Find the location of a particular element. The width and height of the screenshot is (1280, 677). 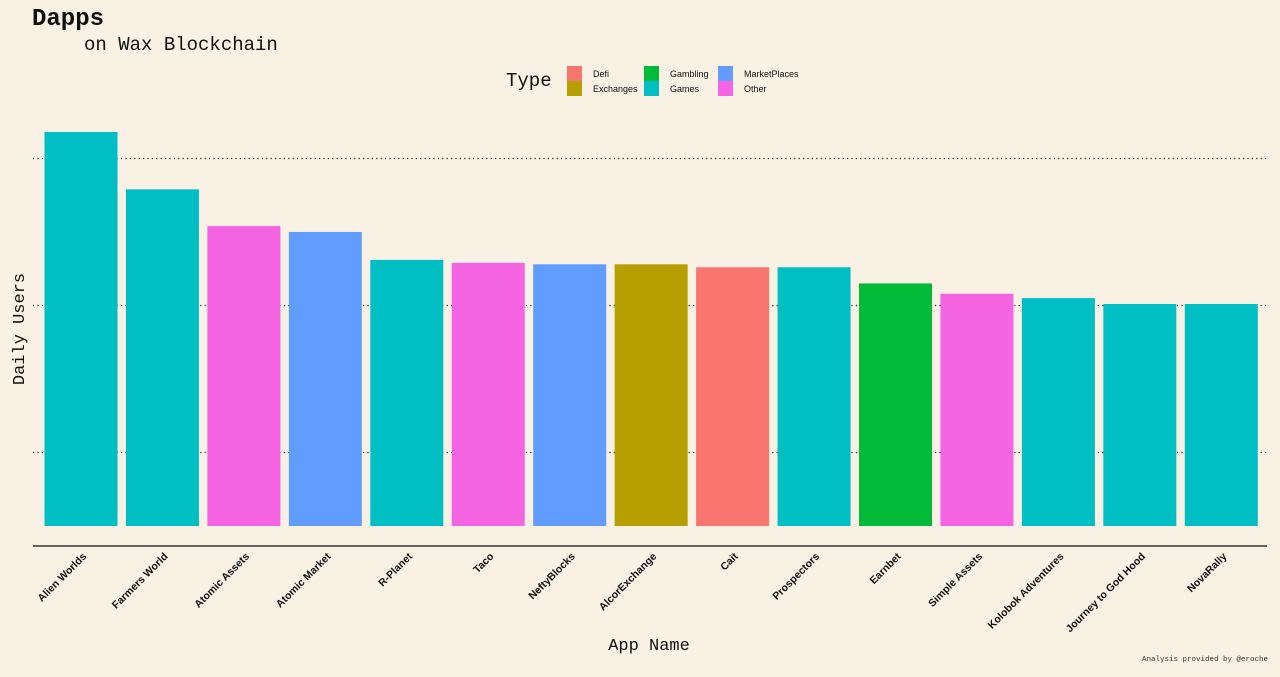

tick-label: NeftyBlocks is located at coordinates (552, 577).